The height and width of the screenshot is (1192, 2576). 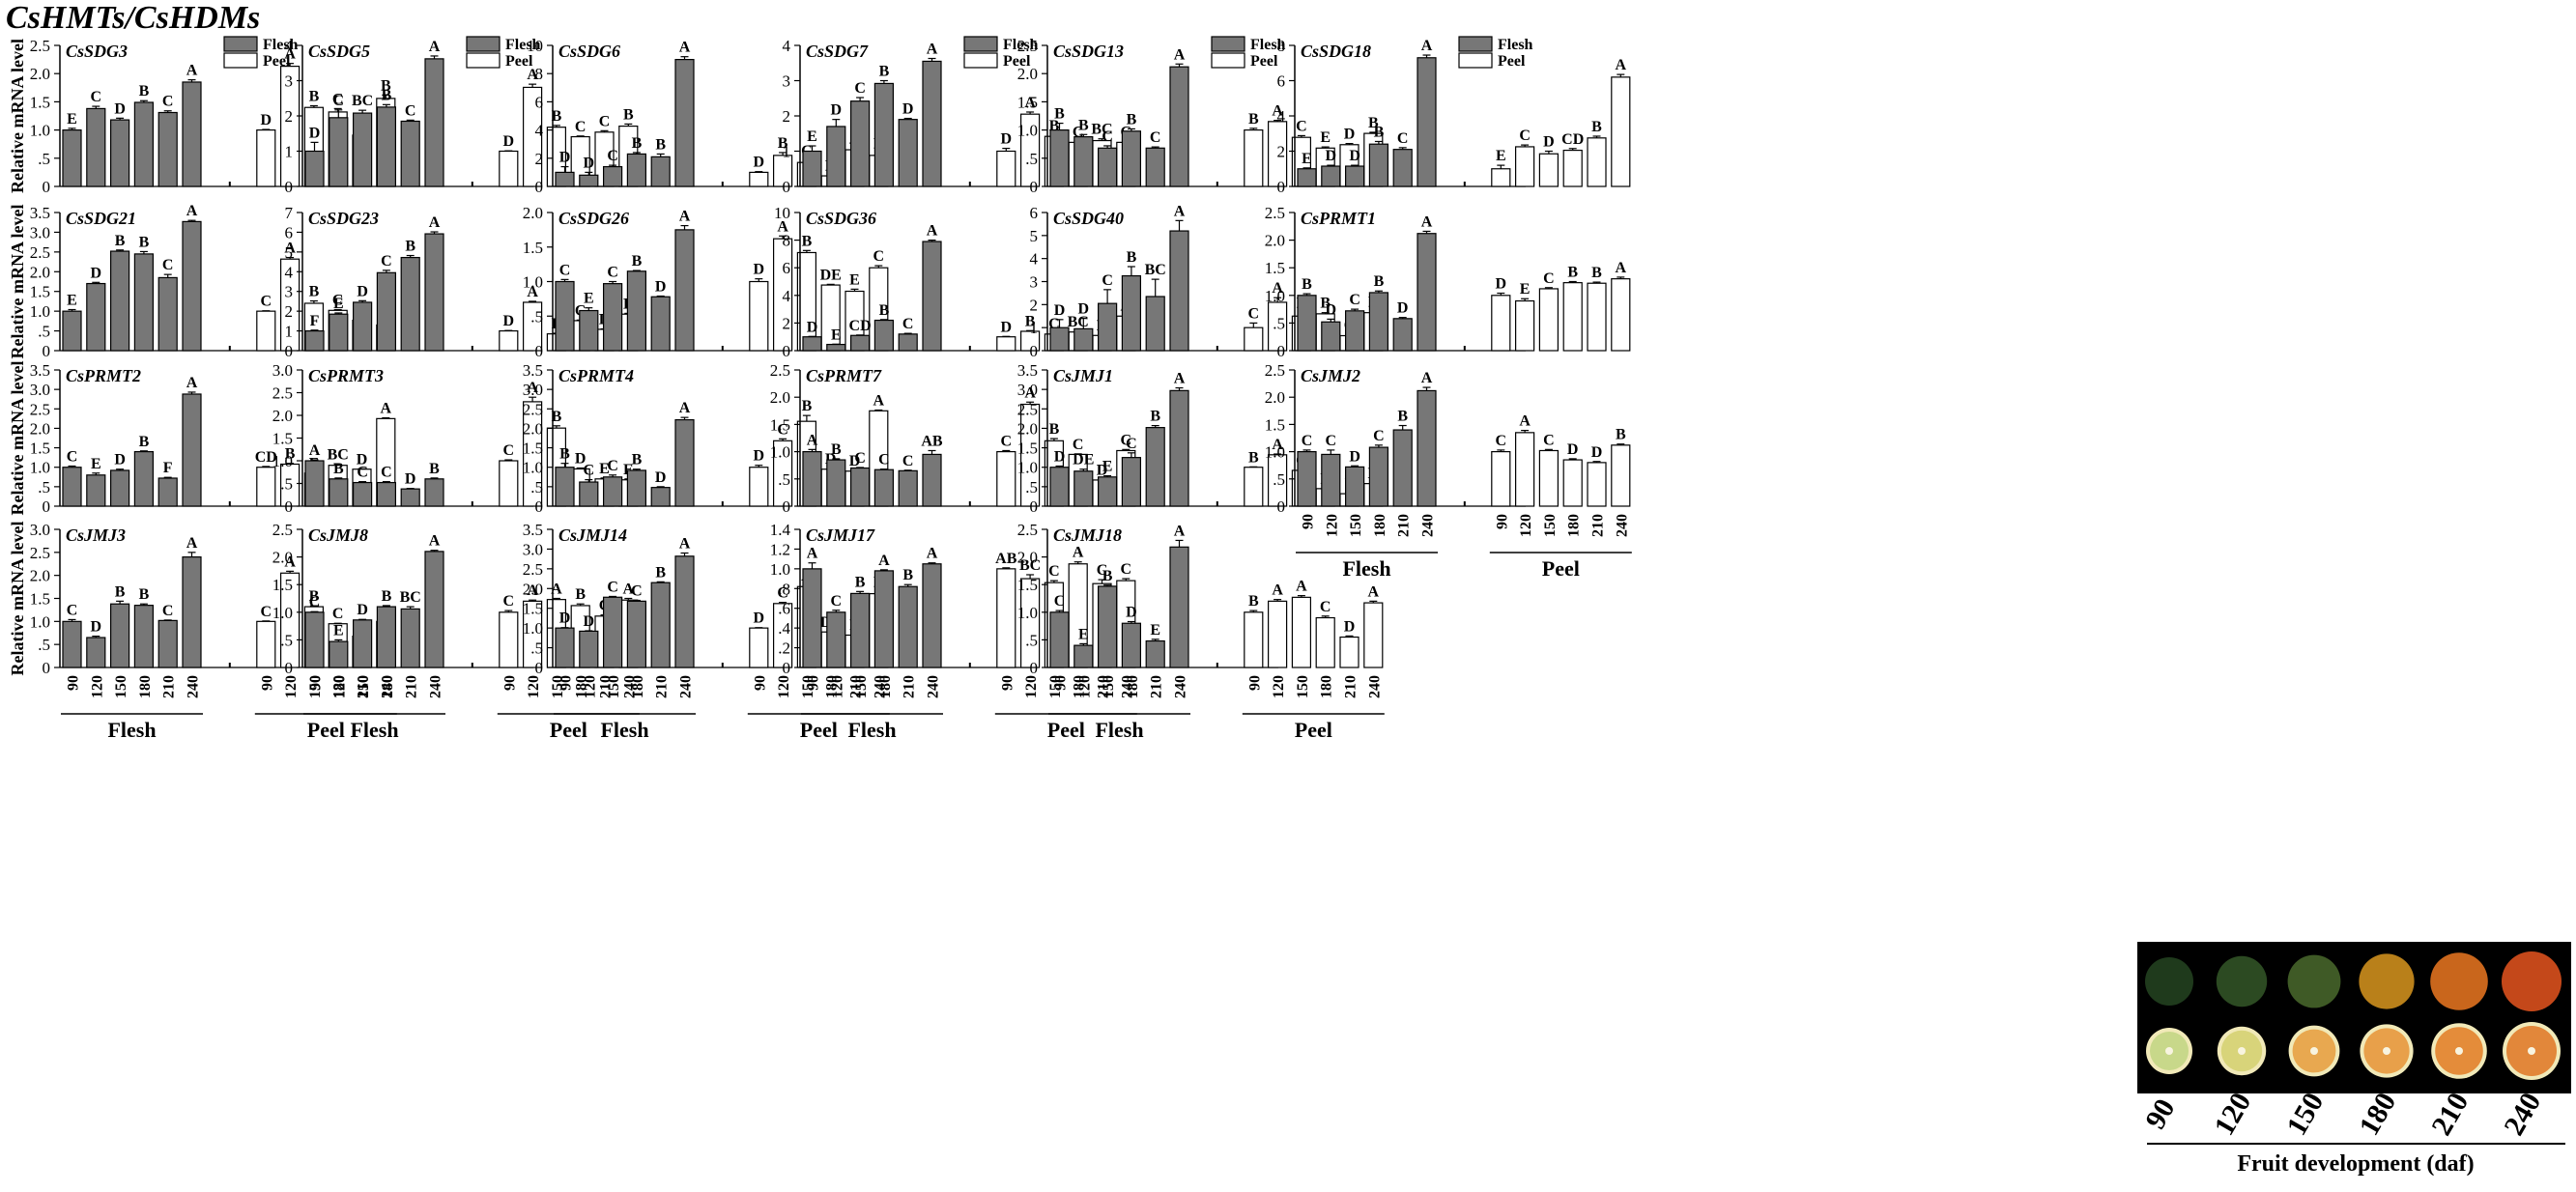 What do you see at coordinates (1275, 296) in the screenshot?
I see `y-tick-label: 1.0` at bounding box center [1275, 296].